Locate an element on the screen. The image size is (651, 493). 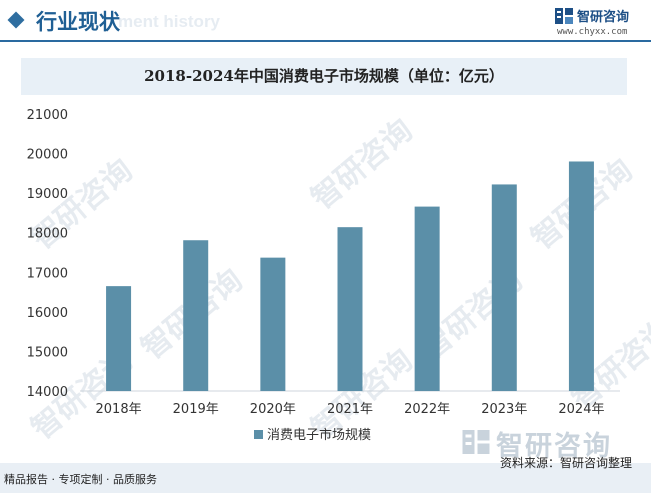
header-title: 行业现状 is located at coordinates (78, 22).